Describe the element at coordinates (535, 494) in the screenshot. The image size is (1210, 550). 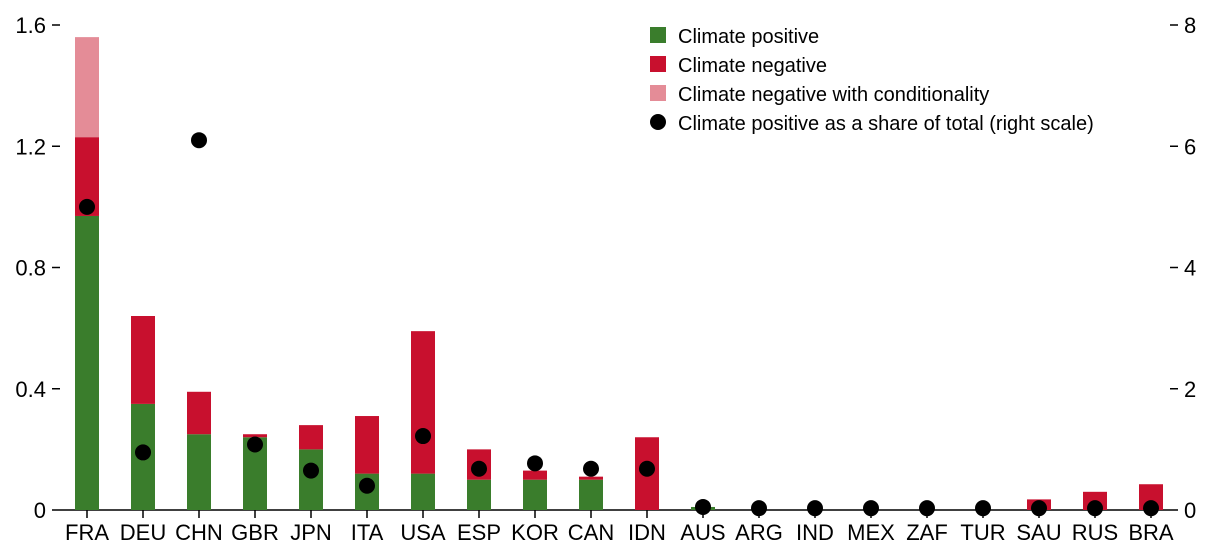
I see `bar-climate-positive-kor` at that location.